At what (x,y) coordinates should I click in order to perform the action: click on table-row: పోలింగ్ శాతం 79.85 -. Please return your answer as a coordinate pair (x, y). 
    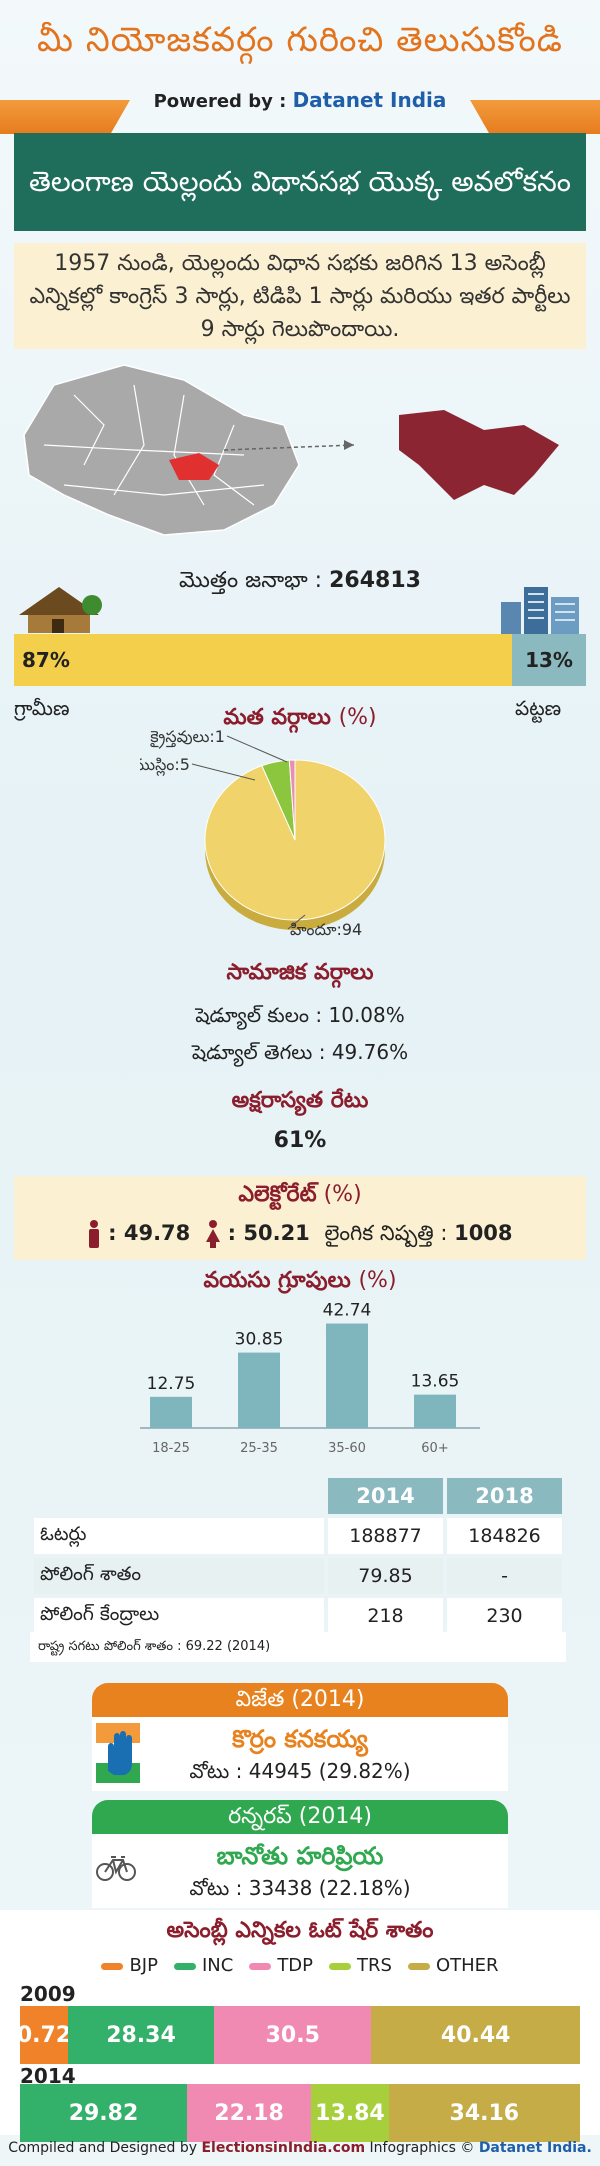
    Looking at the image, I should click on (298, 1576).